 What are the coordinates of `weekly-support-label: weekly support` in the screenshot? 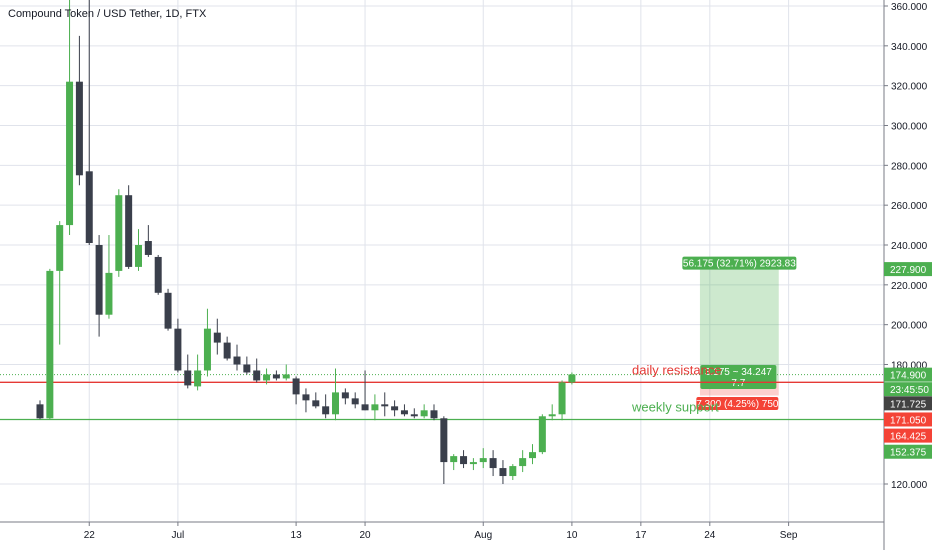 It's located at (675, 407).